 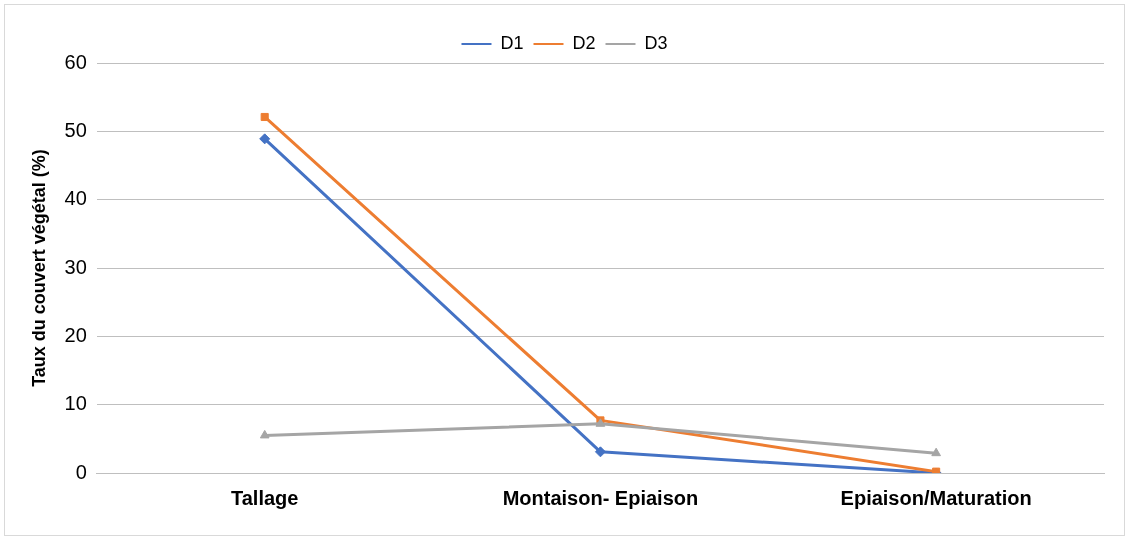 What do you see at coordinates (936, 497) in the screenshot?
I see `x-tick-label: Epiaison/Maturation` at bounding box center [936, 497].